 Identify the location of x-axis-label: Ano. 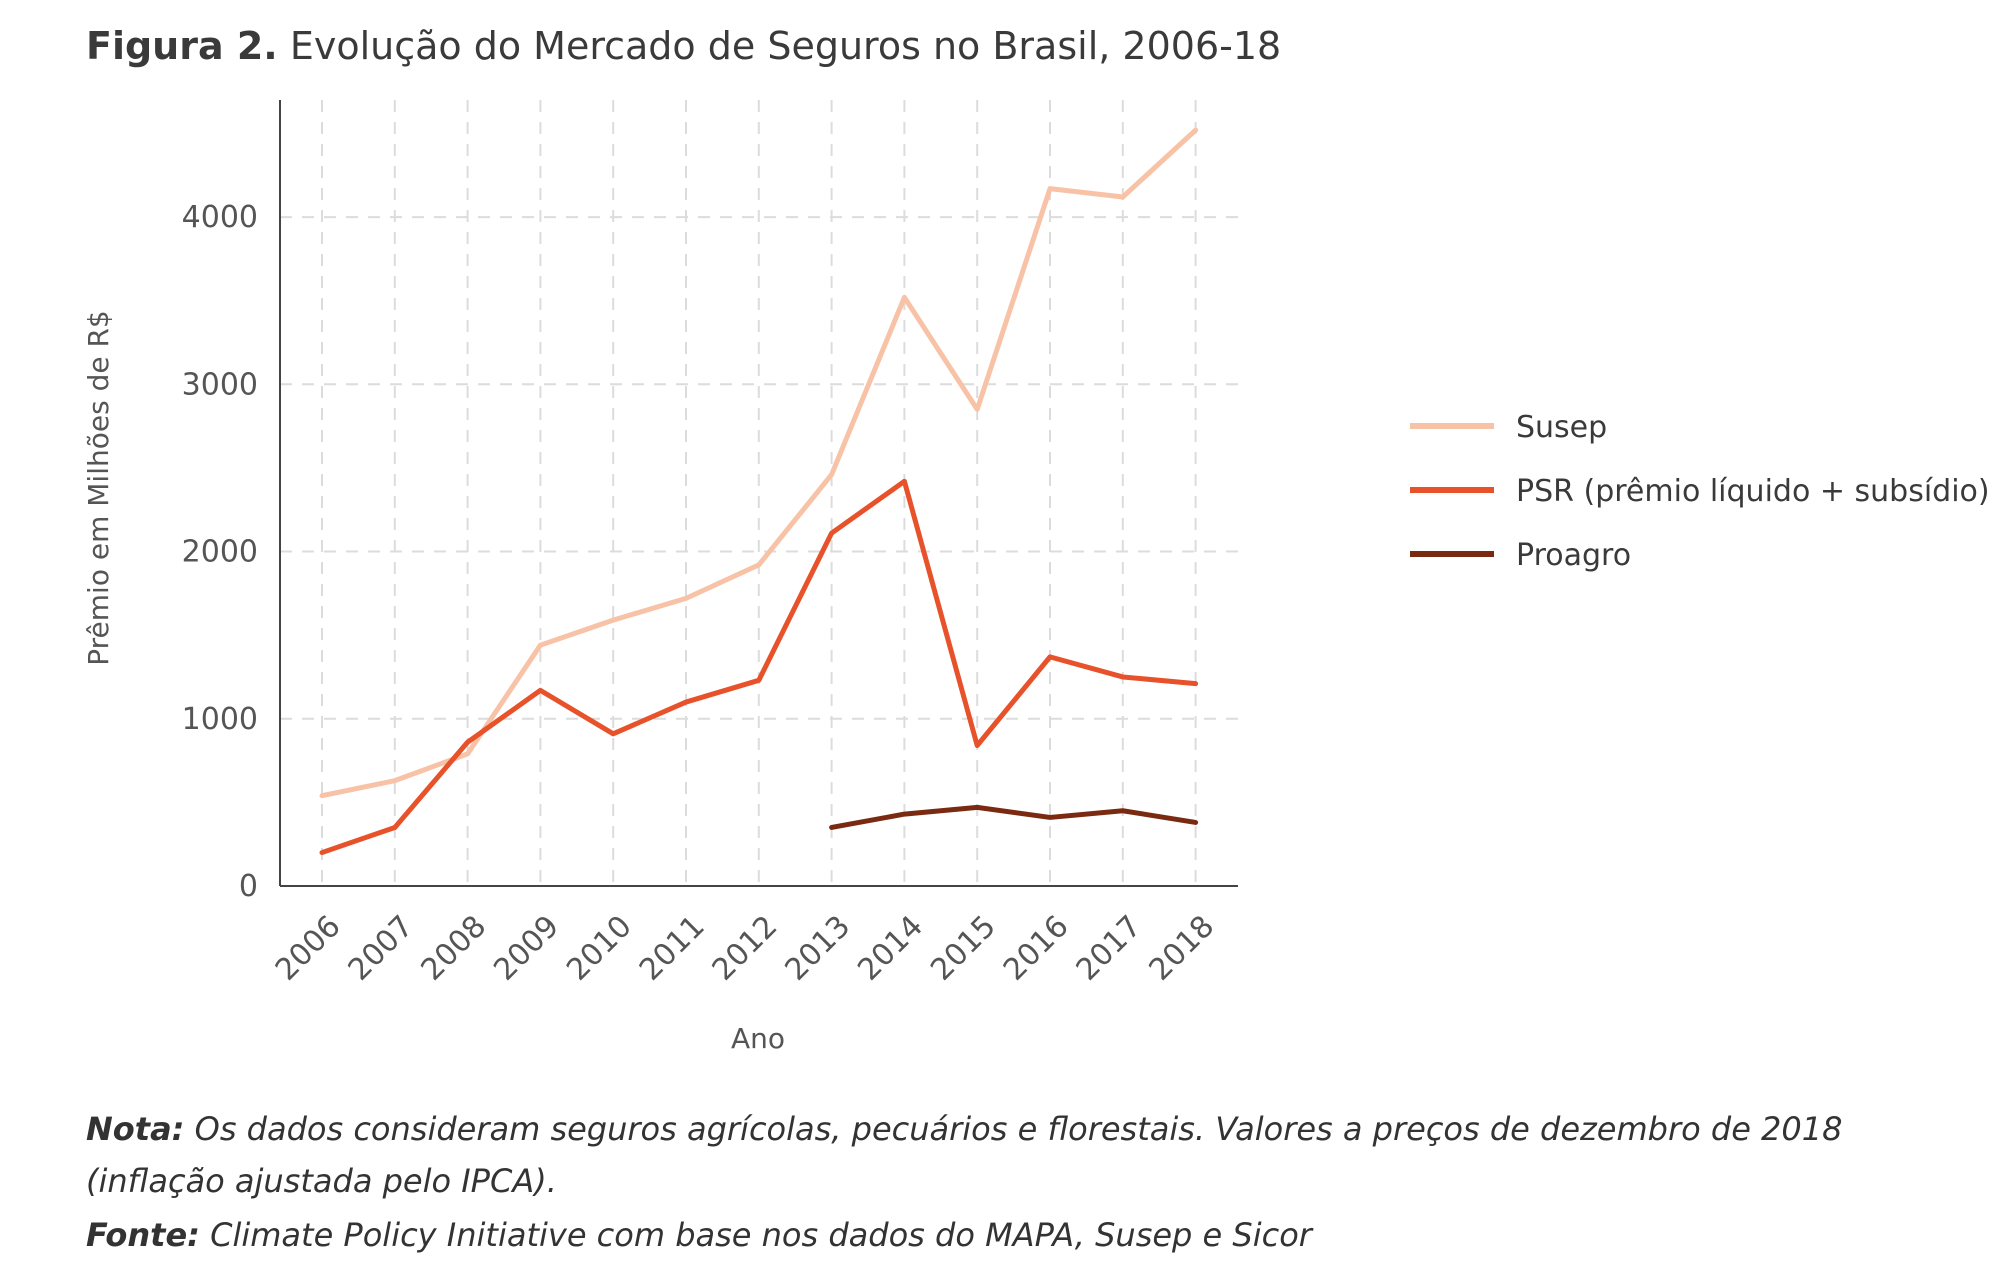
(758, 1038).